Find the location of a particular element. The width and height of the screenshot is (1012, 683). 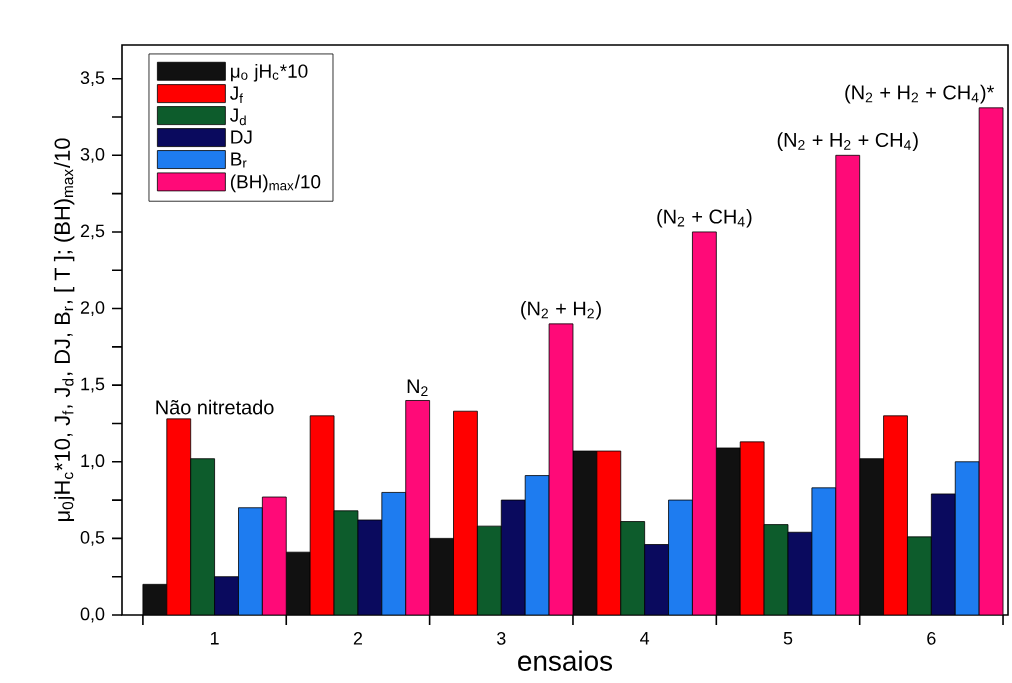

x-tick-label: 2 is located at coordinates (358, 638).